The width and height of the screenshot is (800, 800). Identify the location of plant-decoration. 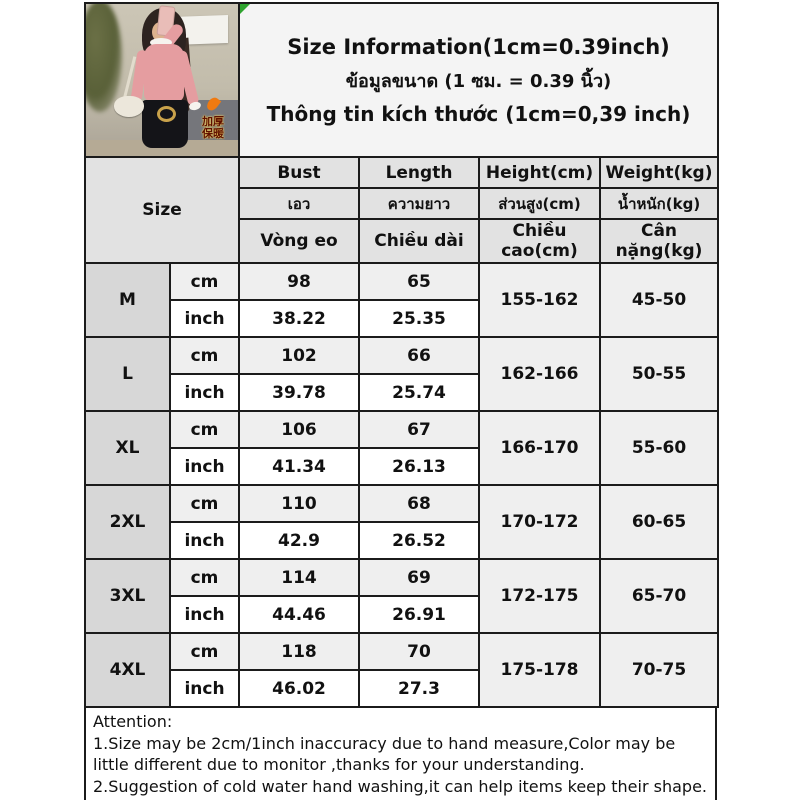
(104, 58).